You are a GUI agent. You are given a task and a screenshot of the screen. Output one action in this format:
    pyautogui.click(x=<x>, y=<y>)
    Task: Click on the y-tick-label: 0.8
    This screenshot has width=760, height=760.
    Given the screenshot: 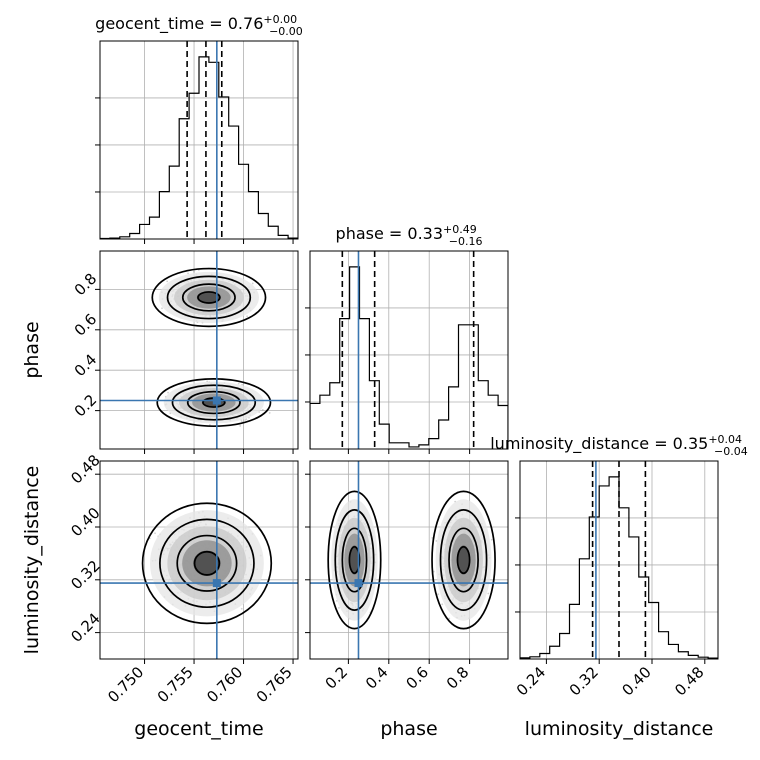 What is the action you would take?
    pyautogui.click(x=86, y=285)
    